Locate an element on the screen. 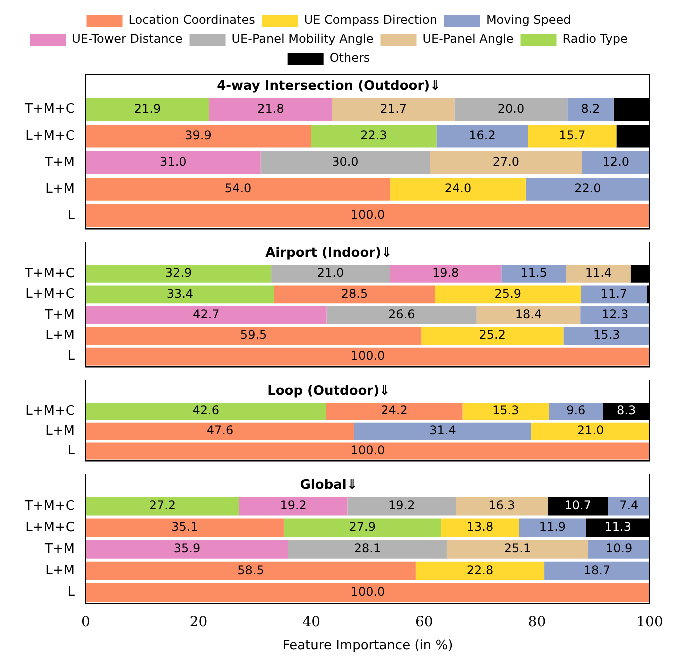  data-label: 19.2 is located at coordinates (402, 505).